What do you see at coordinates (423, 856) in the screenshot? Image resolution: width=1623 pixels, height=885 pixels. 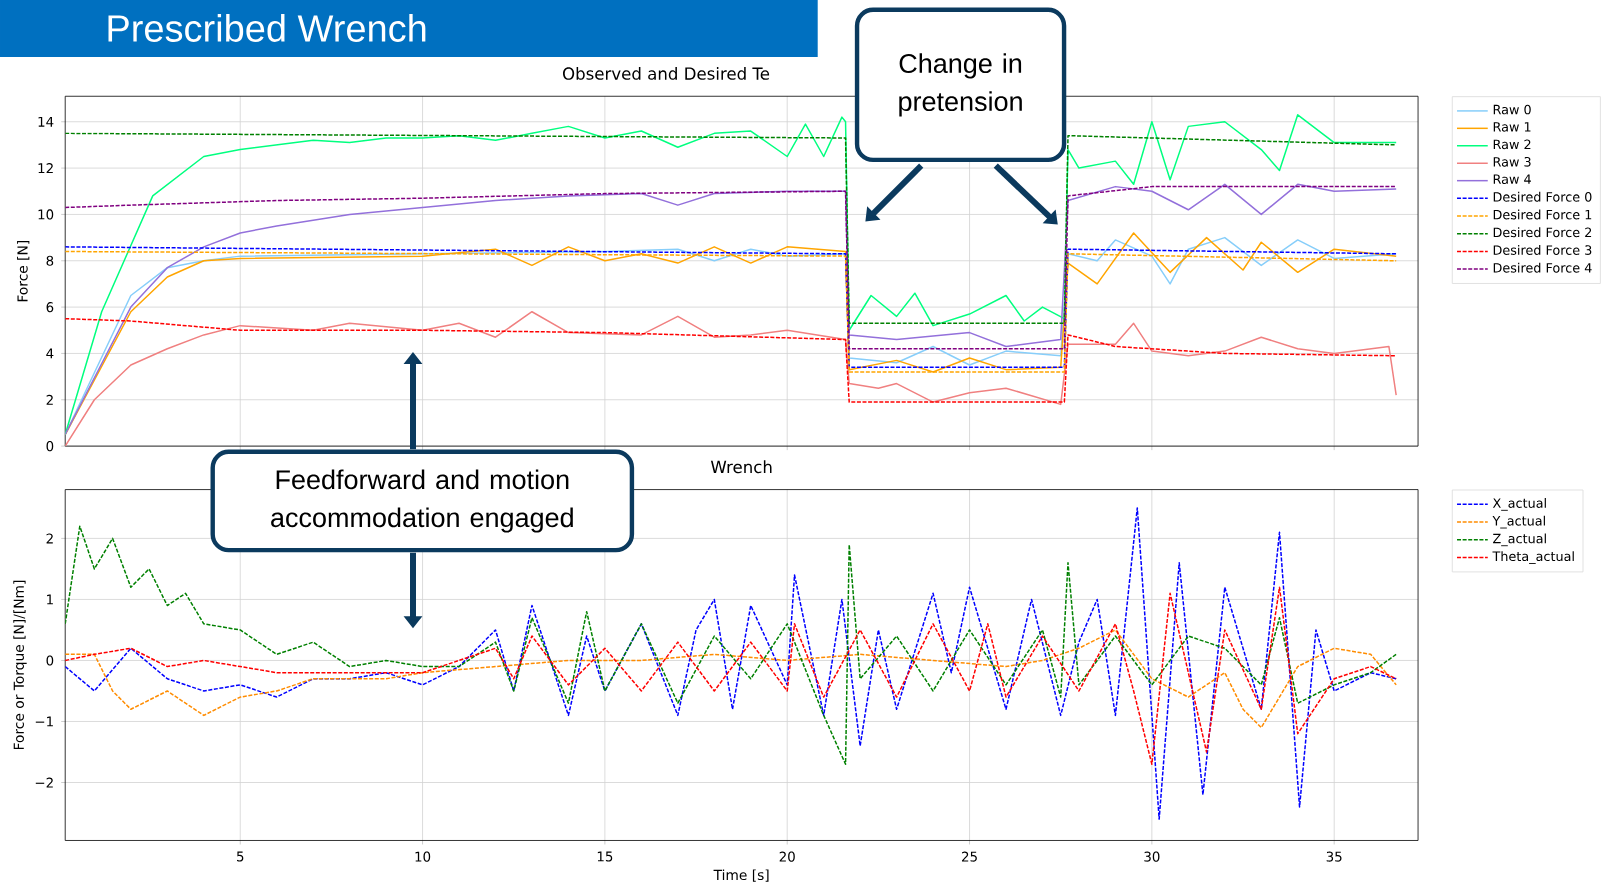 I see `x-tick-label: 10` at bounding box center [423, 856].